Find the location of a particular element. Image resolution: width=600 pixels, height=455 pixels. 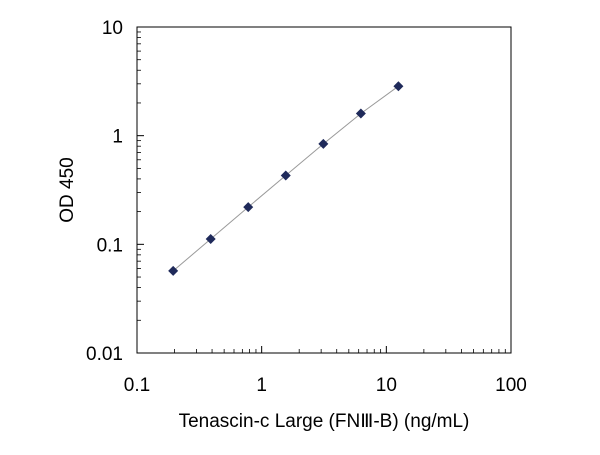

x-tick-label: 0.1 is located at coordinates (137, 385).